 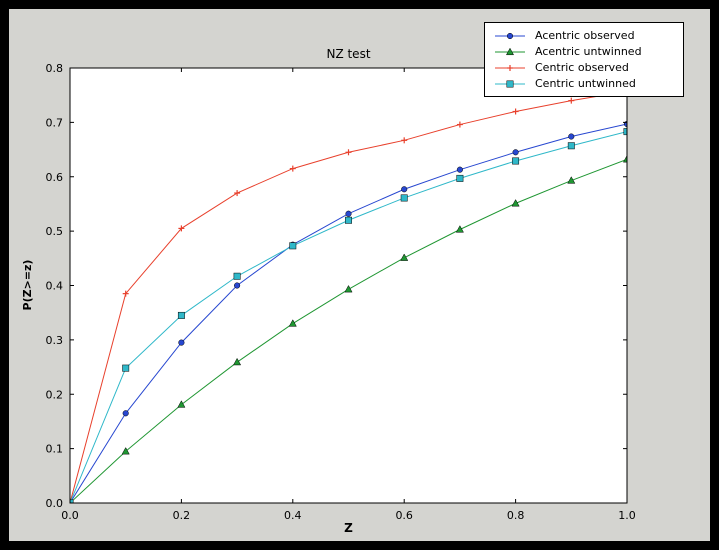 I want to click on x-tick-label: 0.6, so click(x=404, y=515).